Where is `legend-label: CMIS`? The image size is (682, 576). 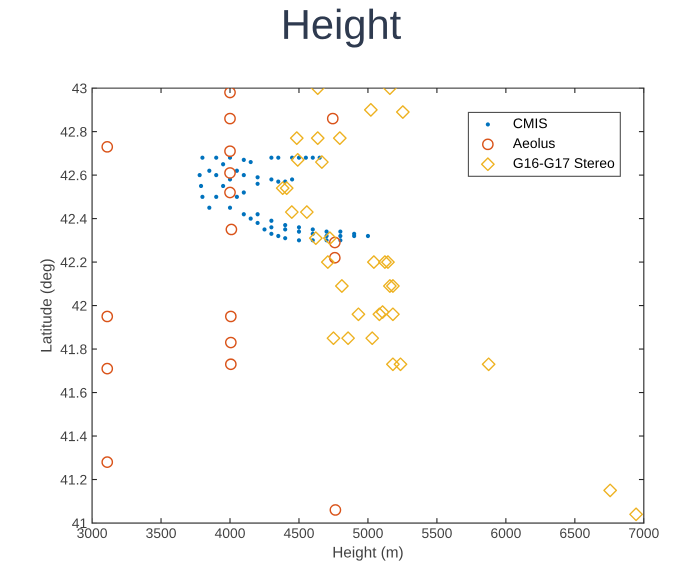 legend-label: CMIS is located at coordinates (530, 123).